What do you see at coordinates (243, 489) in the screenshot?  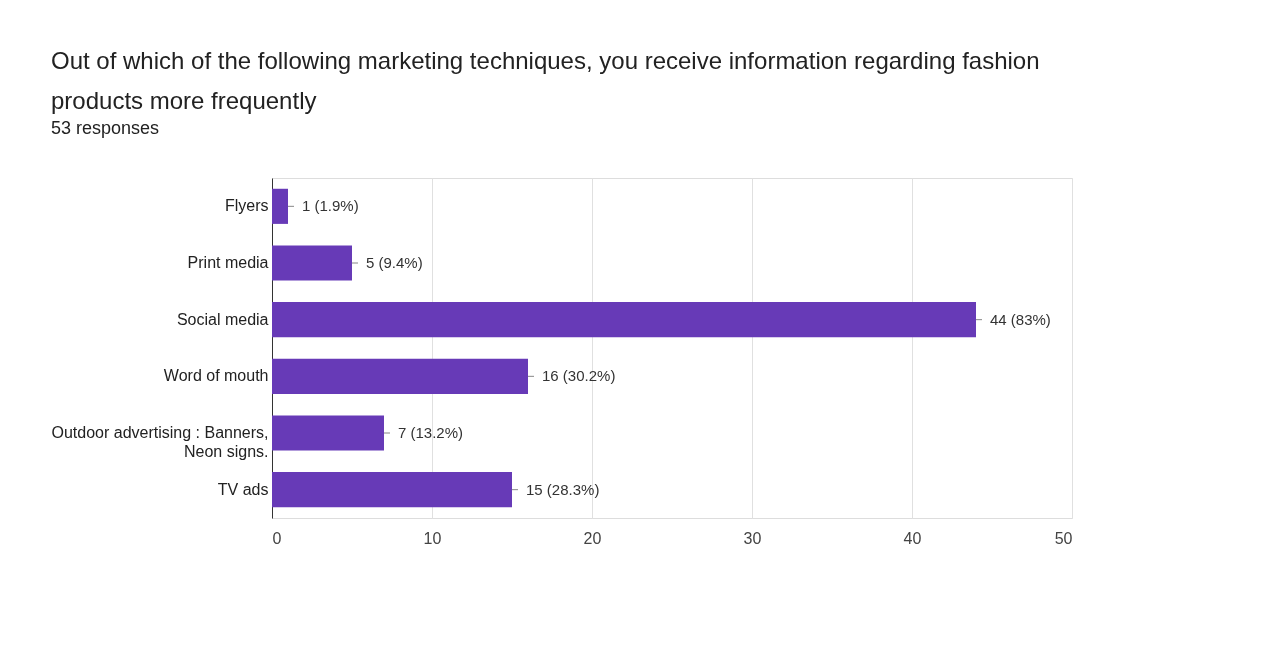 I see `y-tick-label: TV ads` at bounding box center [243, 489].